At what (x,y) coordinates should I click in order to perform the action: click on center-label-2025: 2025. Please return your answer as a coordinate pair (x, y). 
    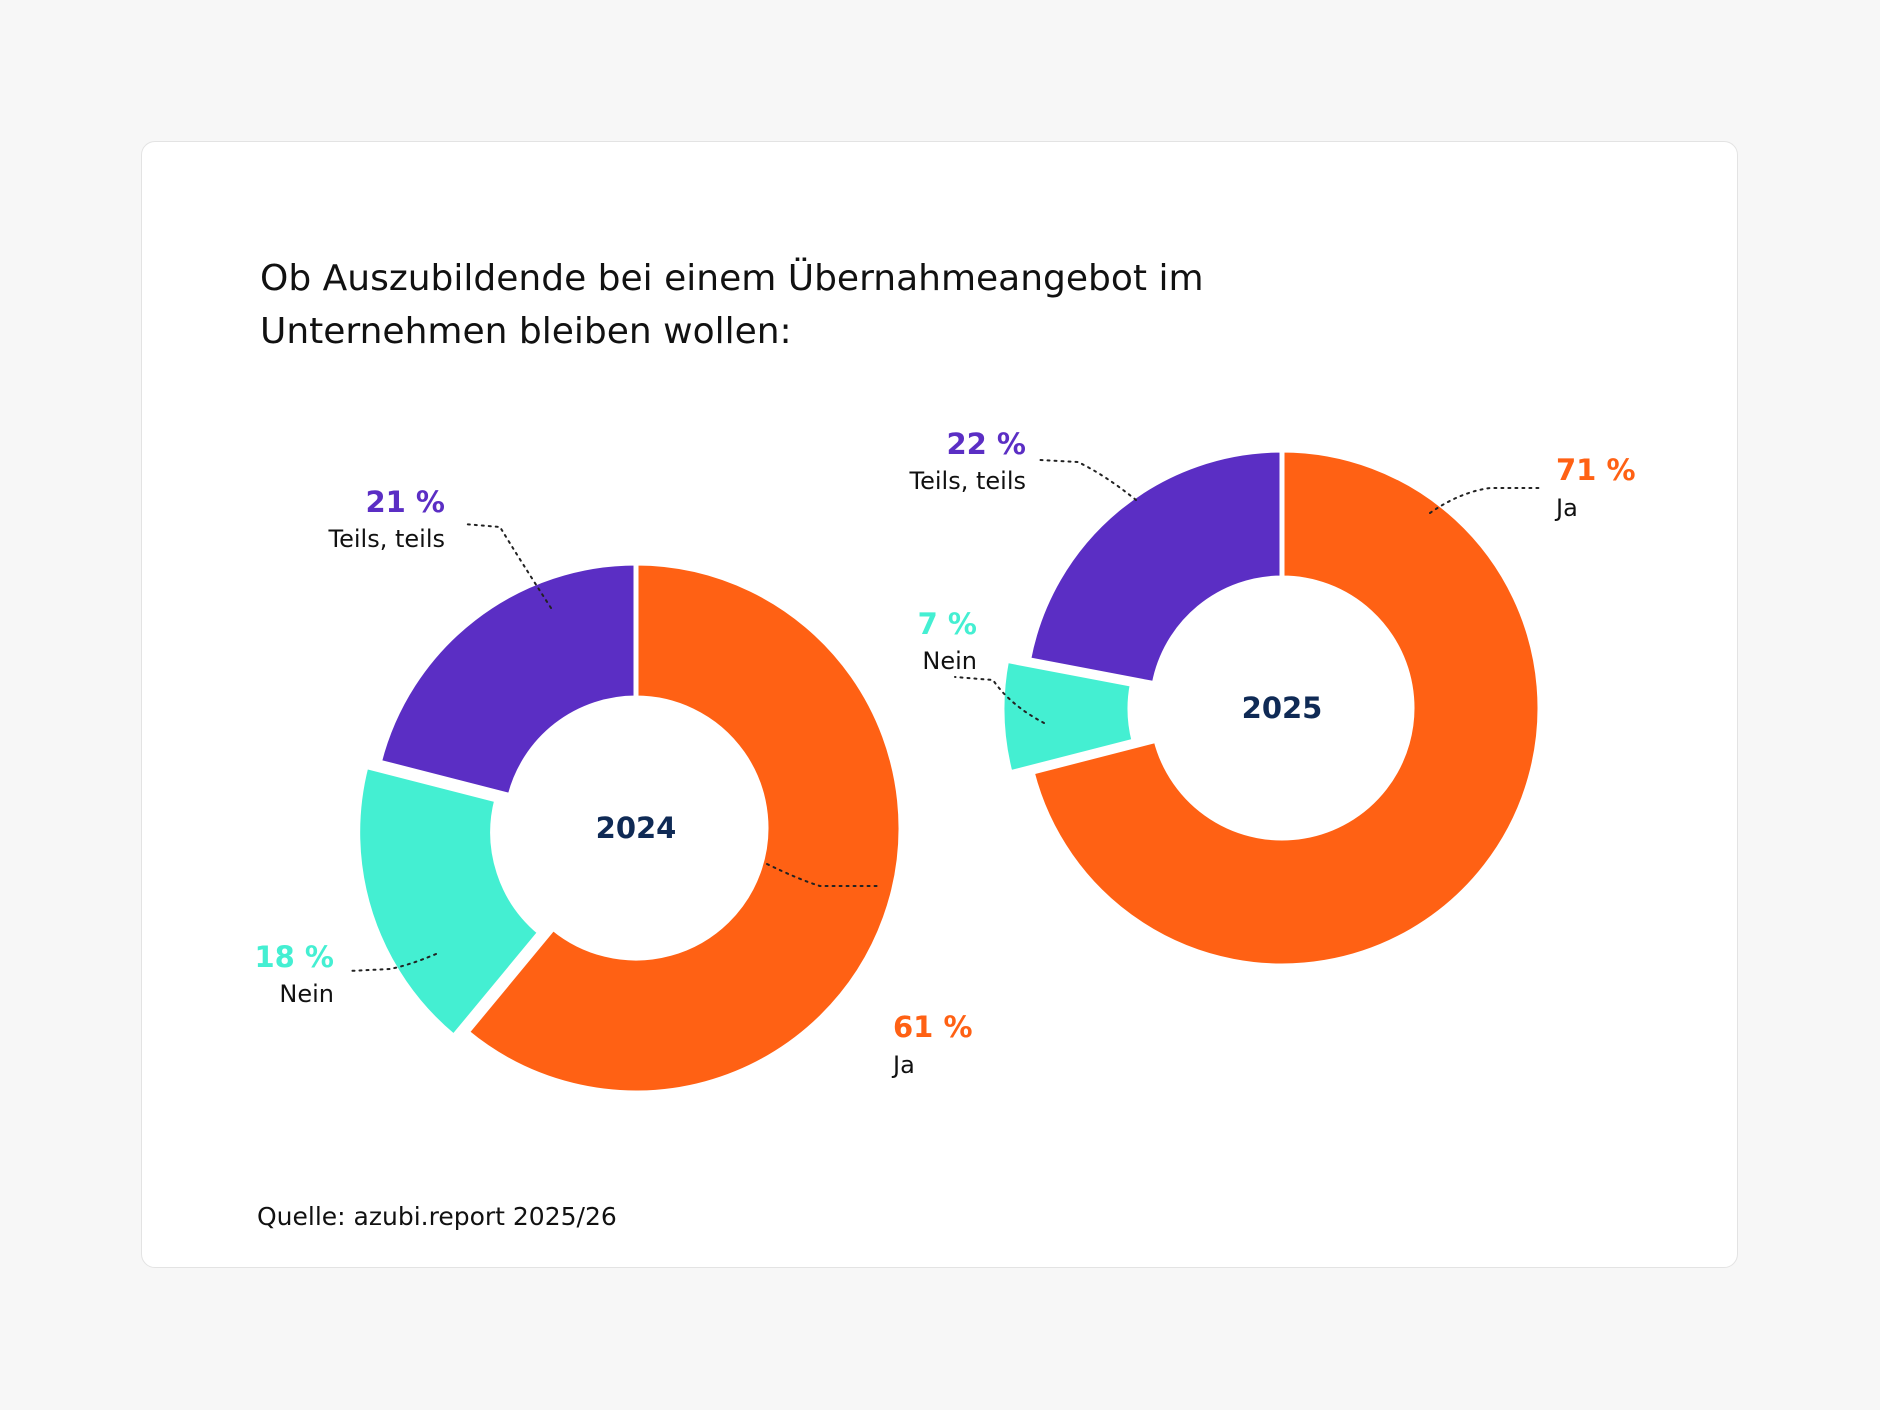
    Looking at the image, I should click on (1282, 708).